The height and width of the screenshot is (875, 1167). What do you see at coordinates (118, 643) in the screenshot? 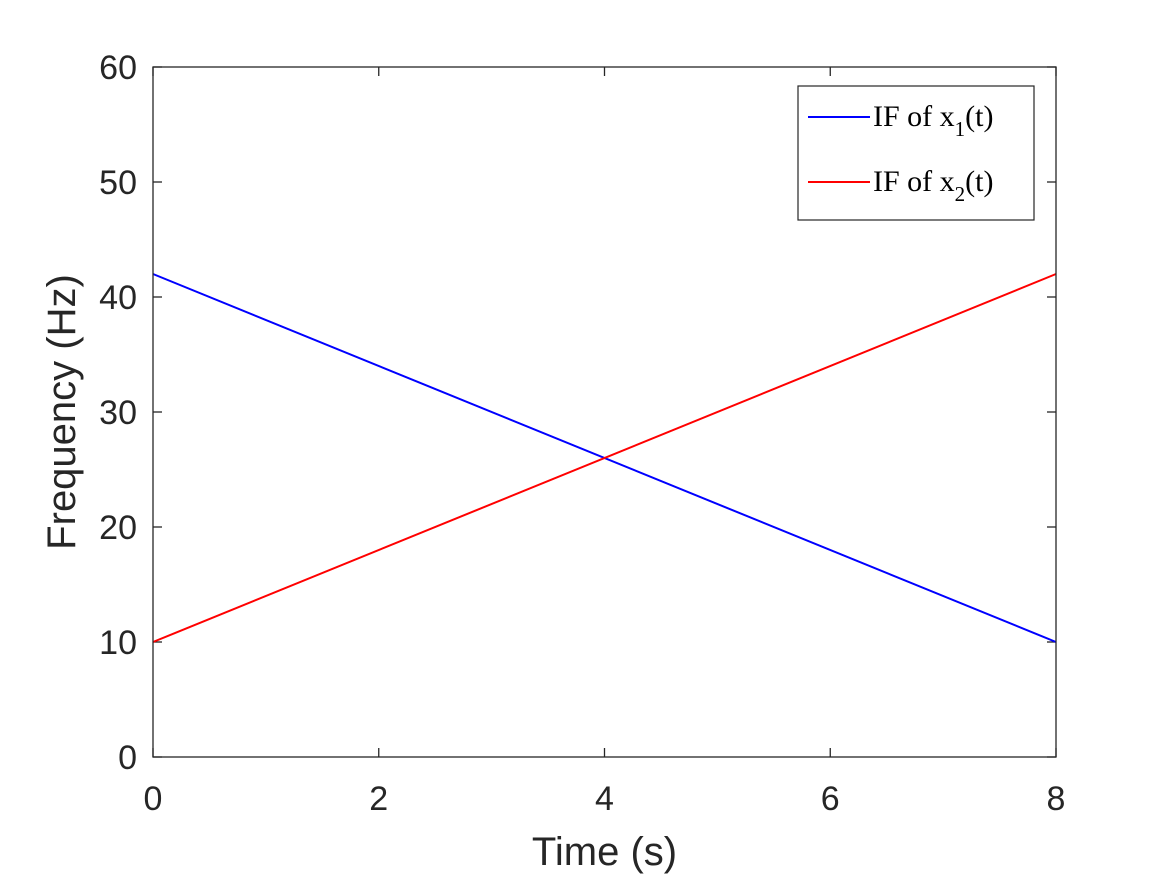
I see `y-tick-label: 10` at bounding box center [118, 643].